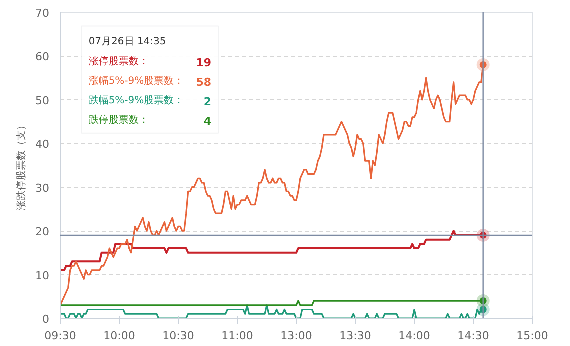 The width and height of the screenshot is (570, 346). I want to click on y-tick-label: 10, so click(43, 275).